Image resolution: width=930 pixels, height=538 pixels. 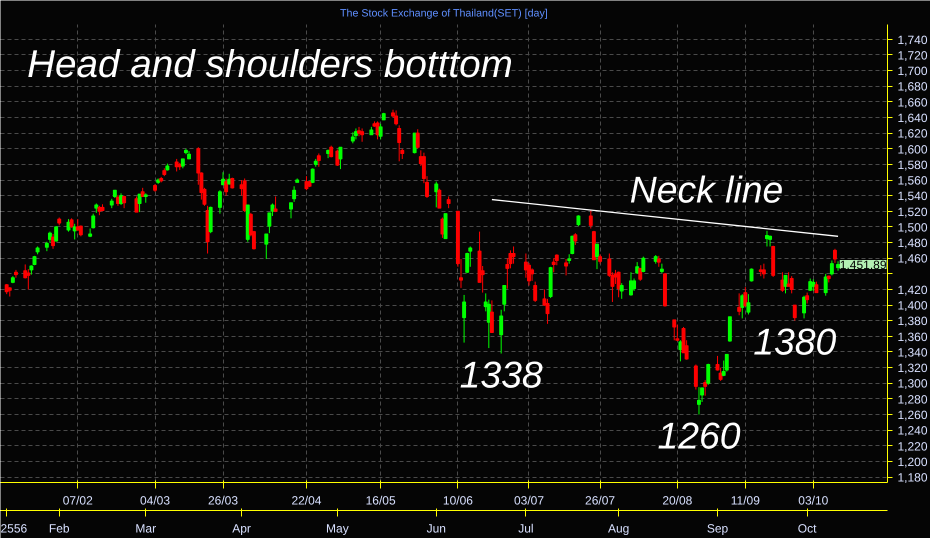 What do you see at coordinates (913, 102) in the screenshot?
I see `y-tick-label: 1,660` at bounding box center [913, 102].